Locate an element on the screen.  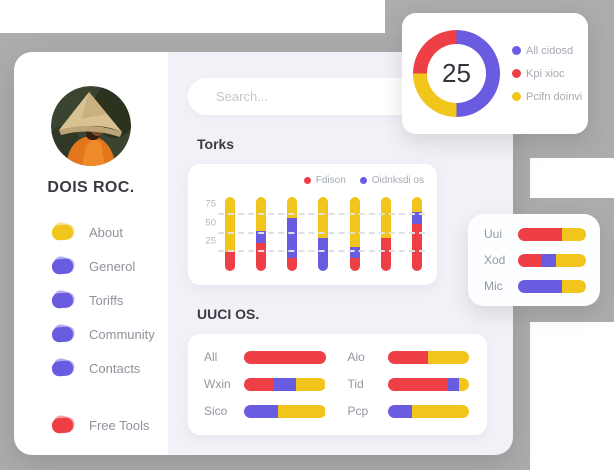
donut-value: 25 is located at coordinates (456, 73).